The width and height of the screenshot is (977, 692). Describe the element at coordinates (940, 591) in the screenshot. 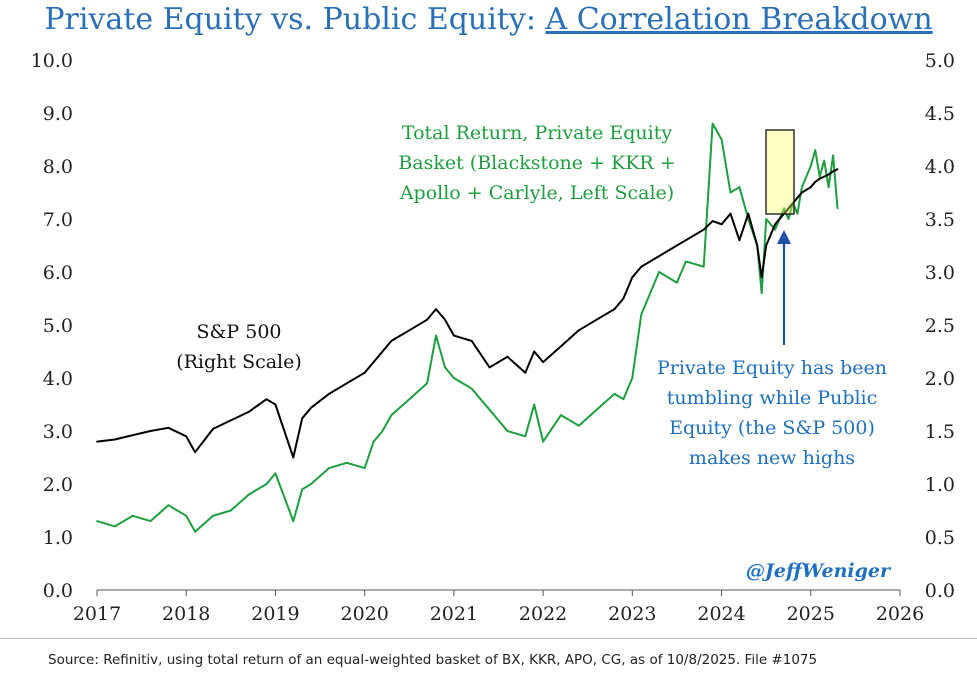

I see `right-tick-label-0.0: 0.0` at that location.